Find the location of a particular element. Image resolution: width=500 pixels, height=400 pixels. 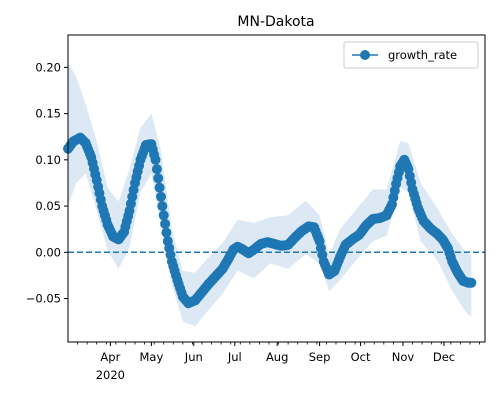

y-tick-label: −0.05 is located at coordinates (43, 299).